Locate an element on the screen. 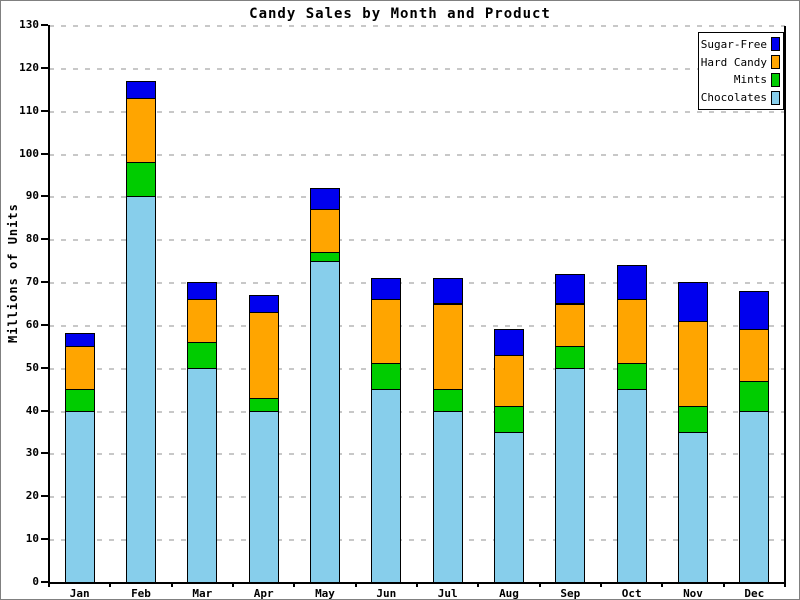 This screenshot has width=800, height=600. bar-oct-sugar-free is located at coordinates (631, 282).